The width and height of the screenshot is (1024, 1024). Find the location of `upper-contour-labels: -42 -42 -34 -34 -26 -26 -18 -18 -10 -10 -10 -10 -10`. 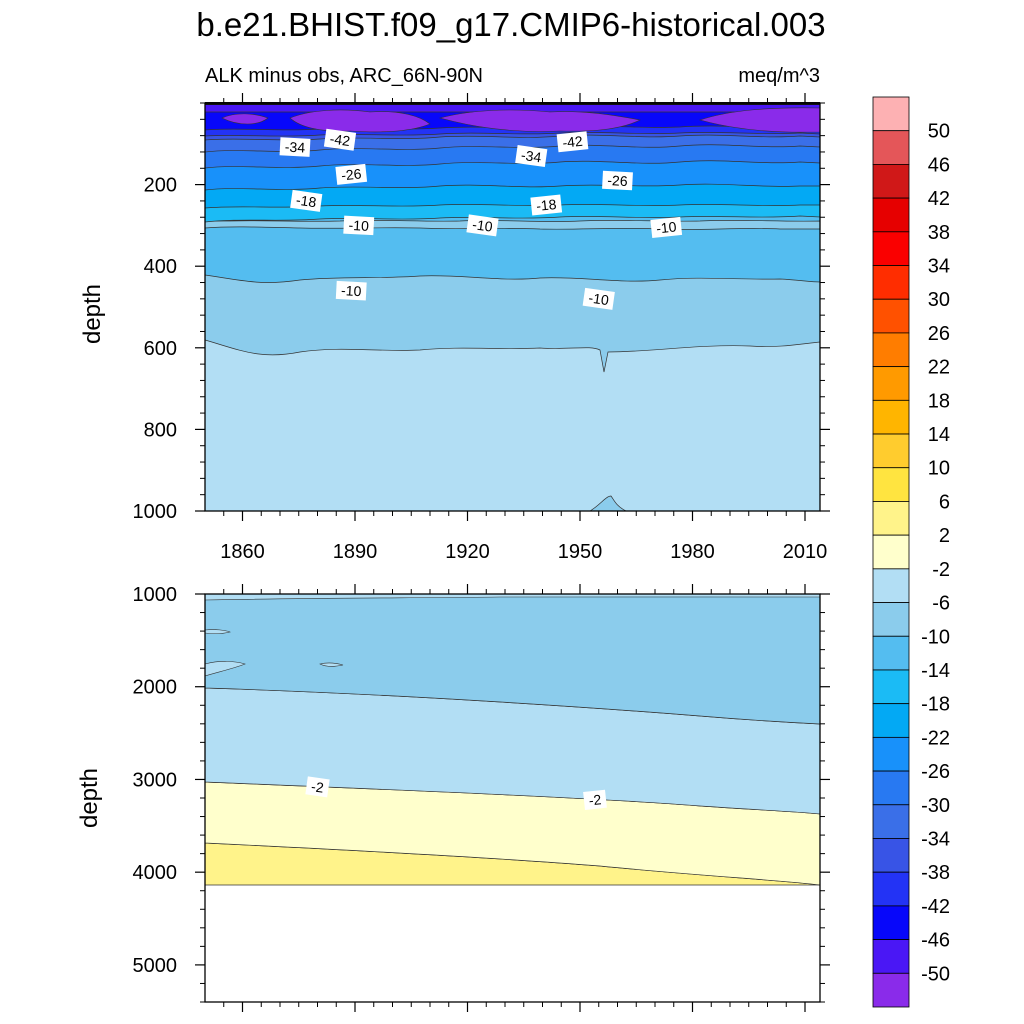

upper-contour-labels: -42 -42 -34 -34 -26 -26 -18 -18 -10 -10 -10 -10 -10 is located at coordinates (481, 219).